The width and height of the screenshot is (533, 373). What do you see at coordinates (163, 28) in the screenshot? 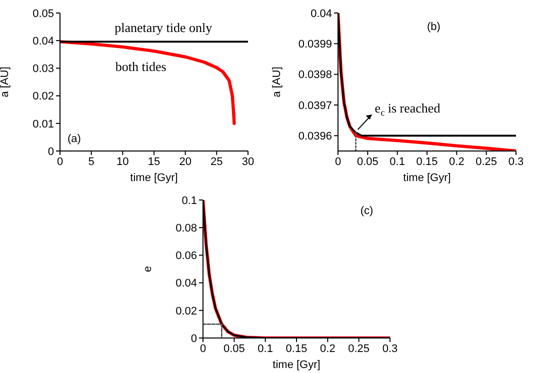
I see `annotation: planetary tide only` at bounding box center [163, 28].